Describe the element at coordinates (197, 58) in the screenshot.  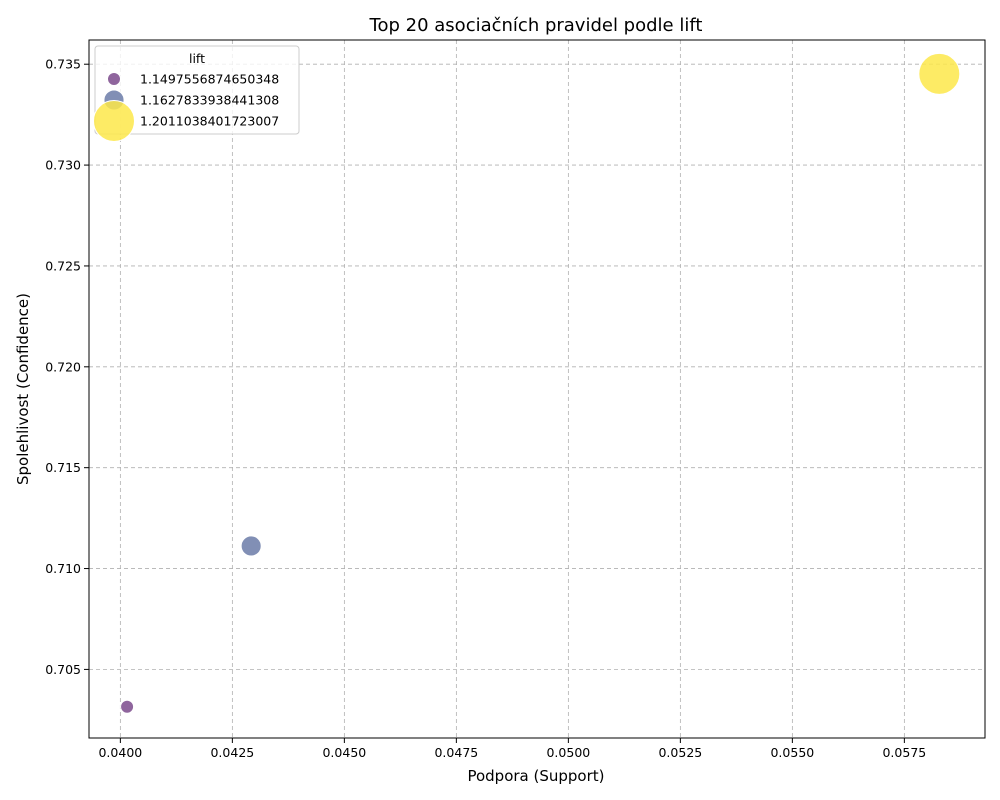
I see `legend-title: lift` at that location.